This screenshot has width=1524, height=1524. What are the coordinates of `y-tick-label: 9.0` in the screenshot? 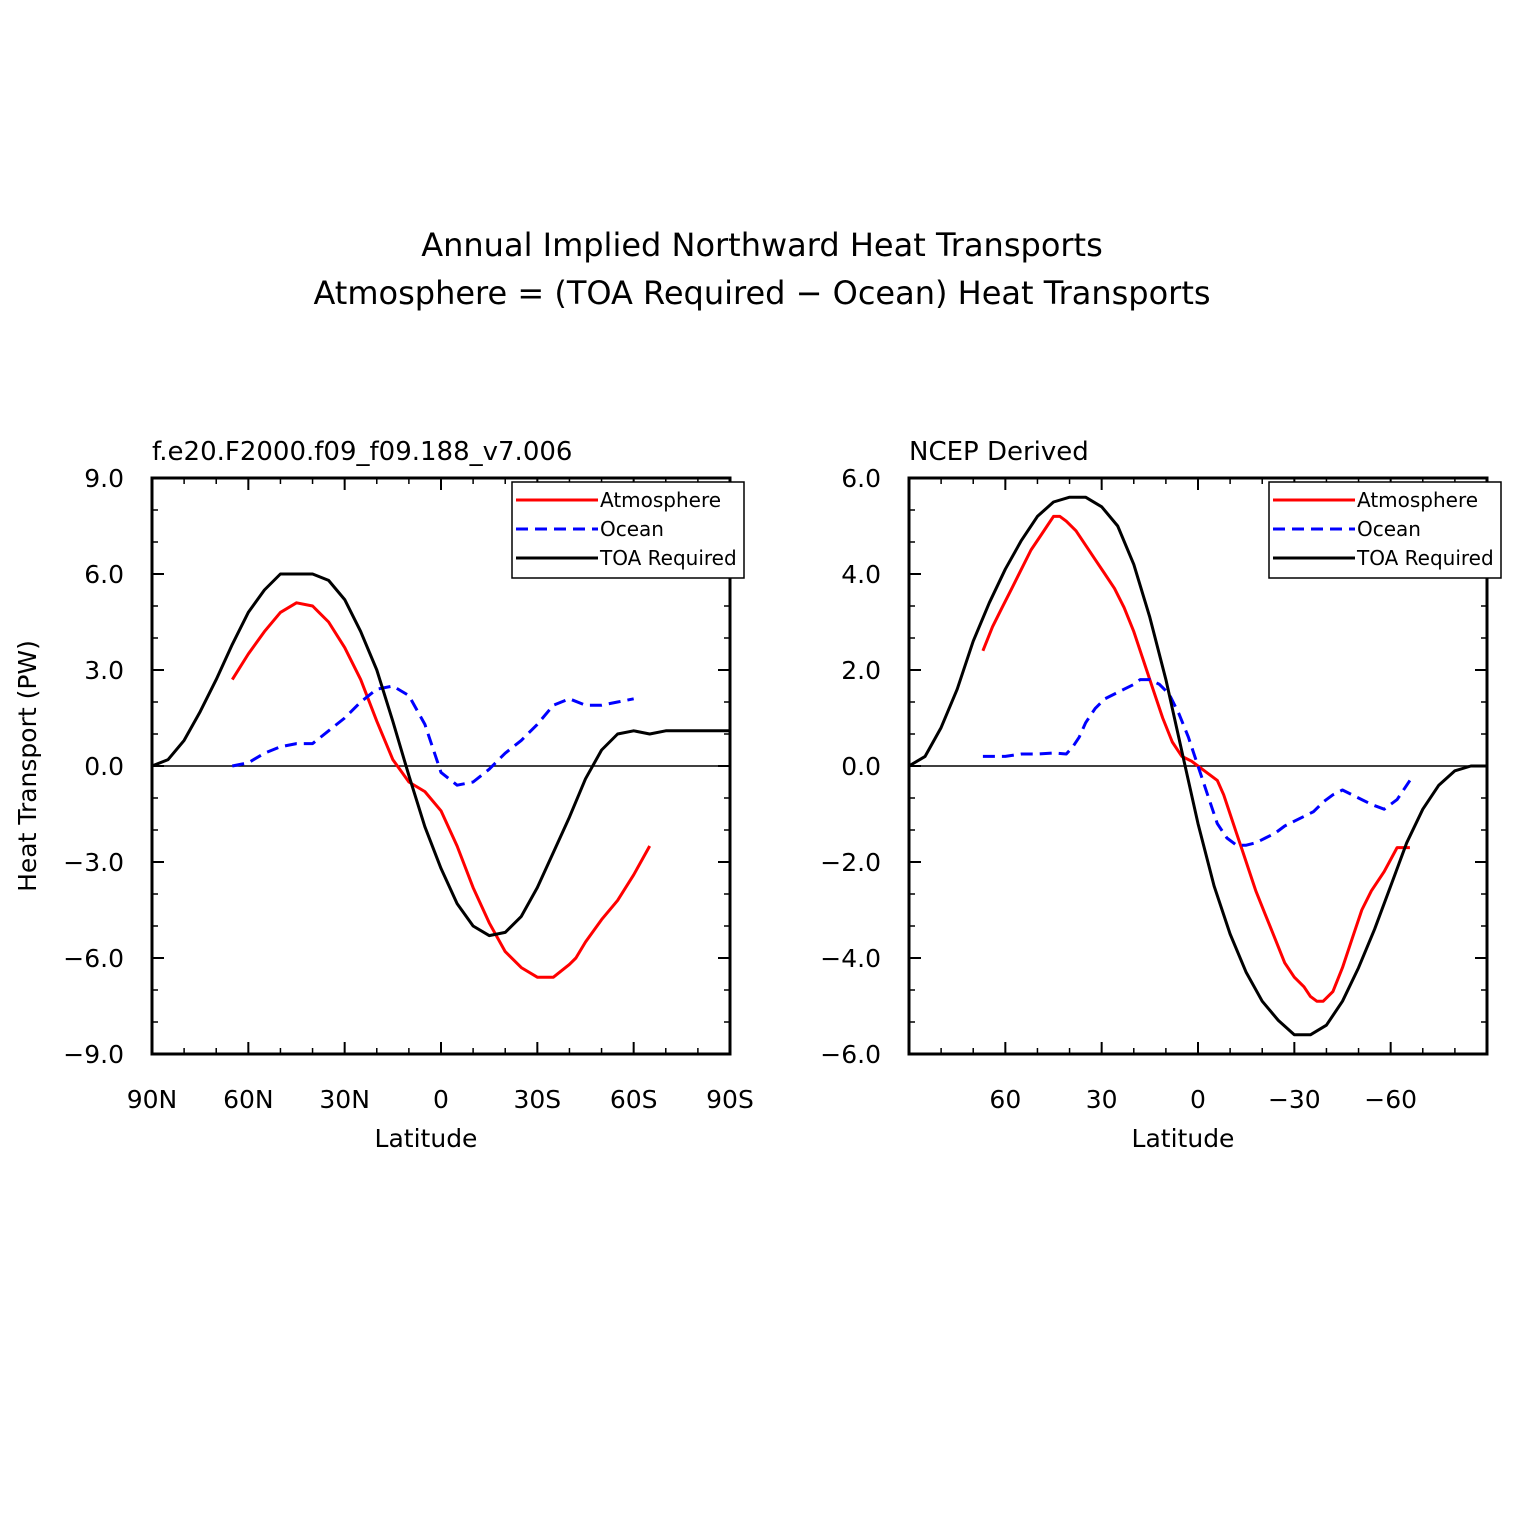 It's located at (104, 478).